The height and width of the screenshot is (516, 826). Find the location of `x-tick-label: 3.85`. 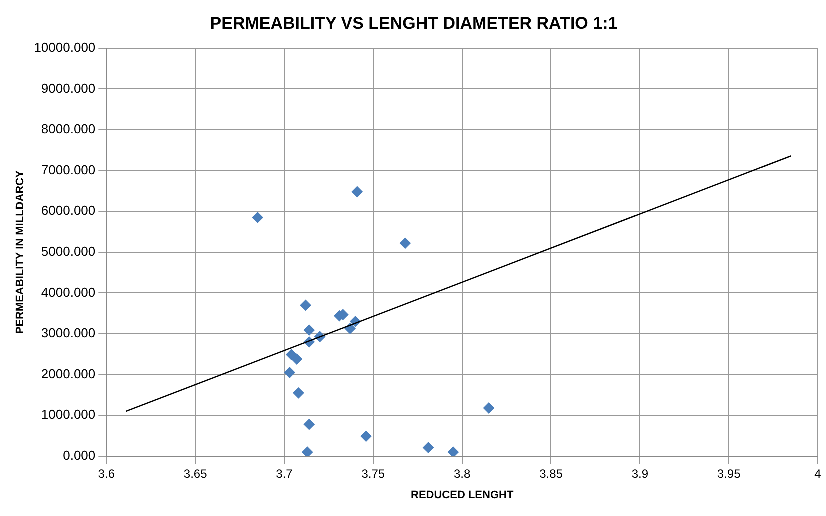

x-tick-label: 3.85 is located at coordinates (552, 473).